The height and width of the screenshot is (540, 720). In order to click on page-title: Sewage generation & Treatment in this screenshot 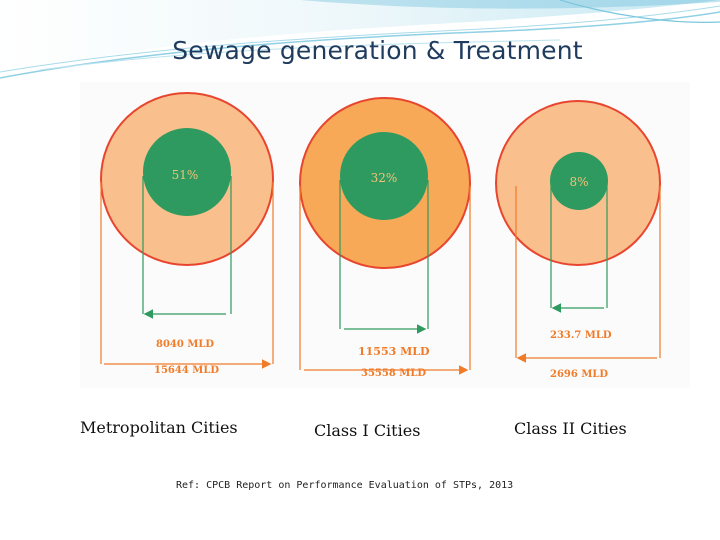, I will do `click(377, 50)`.